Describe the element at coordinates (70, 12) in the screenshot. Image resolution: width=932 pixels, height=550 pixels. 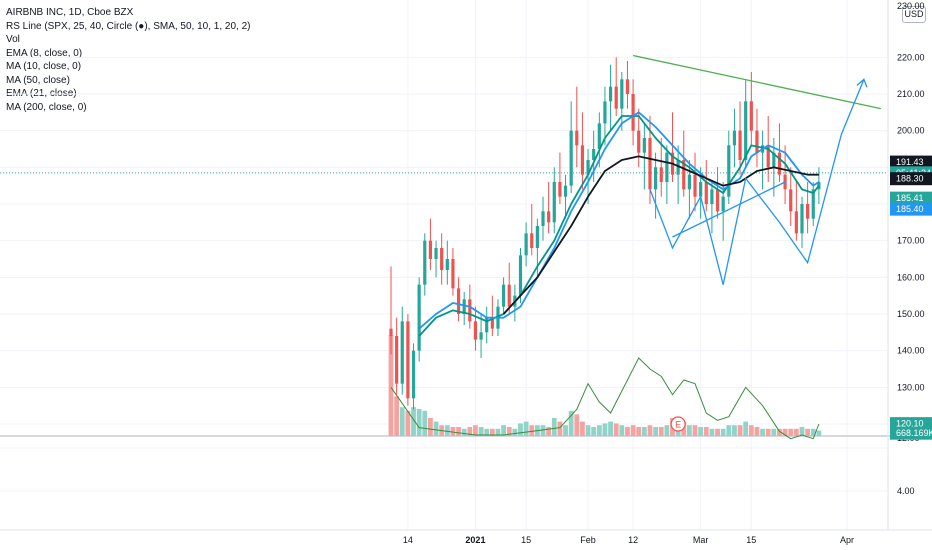
I see `legend-title: AIRBNB INC, 1D, Cboe BZX` at that location.